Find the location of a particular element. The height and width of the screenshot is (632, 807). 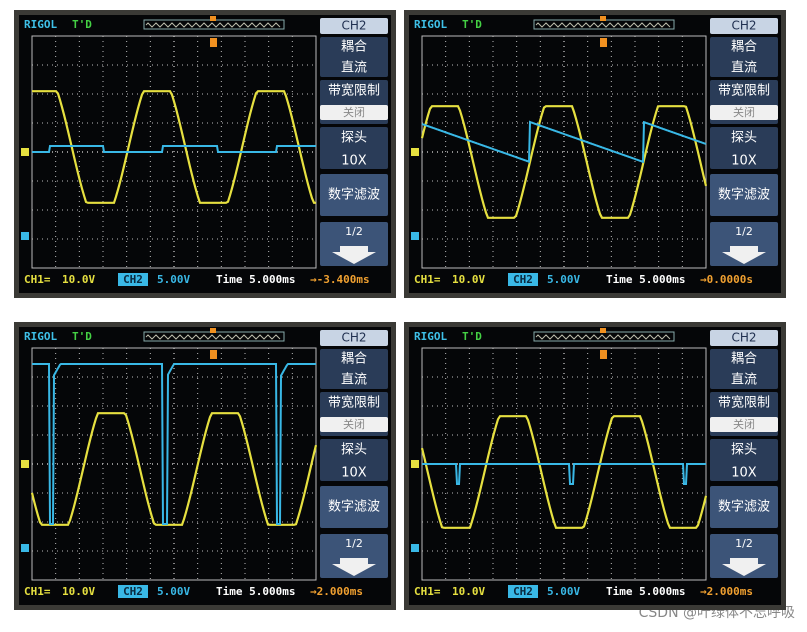

memory-wave is located at coordinates (213, 337).